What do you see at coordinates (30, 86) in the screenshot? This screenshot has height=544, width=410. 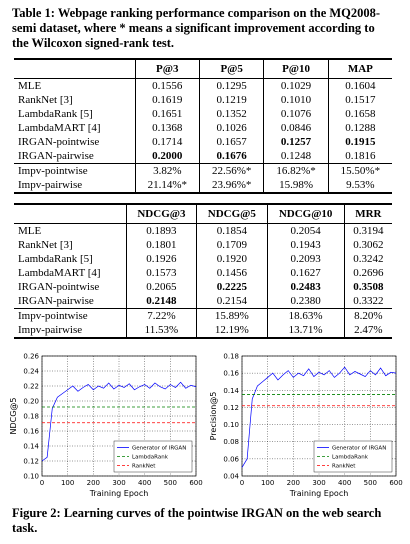 I see `table-cell: MLE` at bounding box center [30, 86].